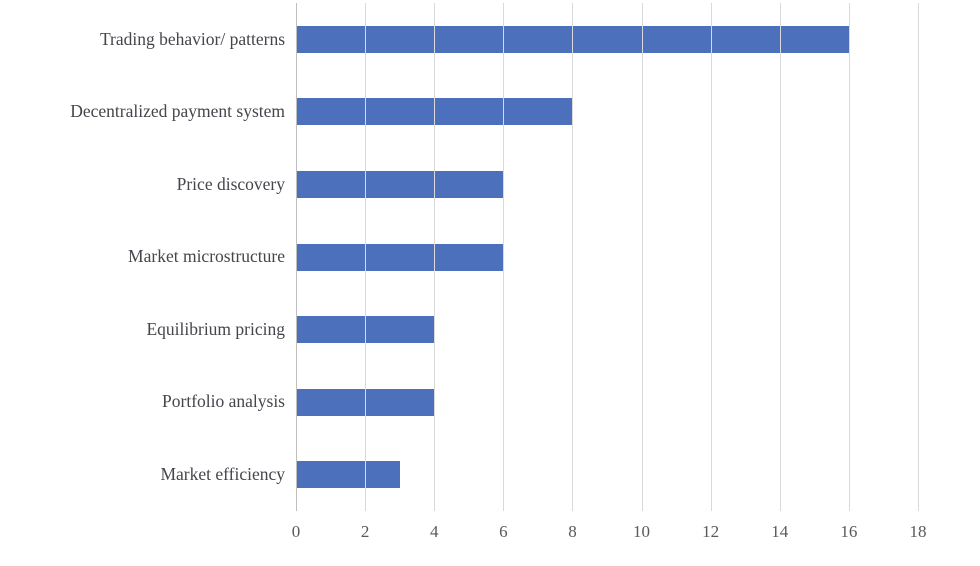 This screenshot has width=980, height=566. What do you see at coordinates (222, 474) in the screenshot?
I see `category-label: Market efficiency` at bounding box center [222, 474].